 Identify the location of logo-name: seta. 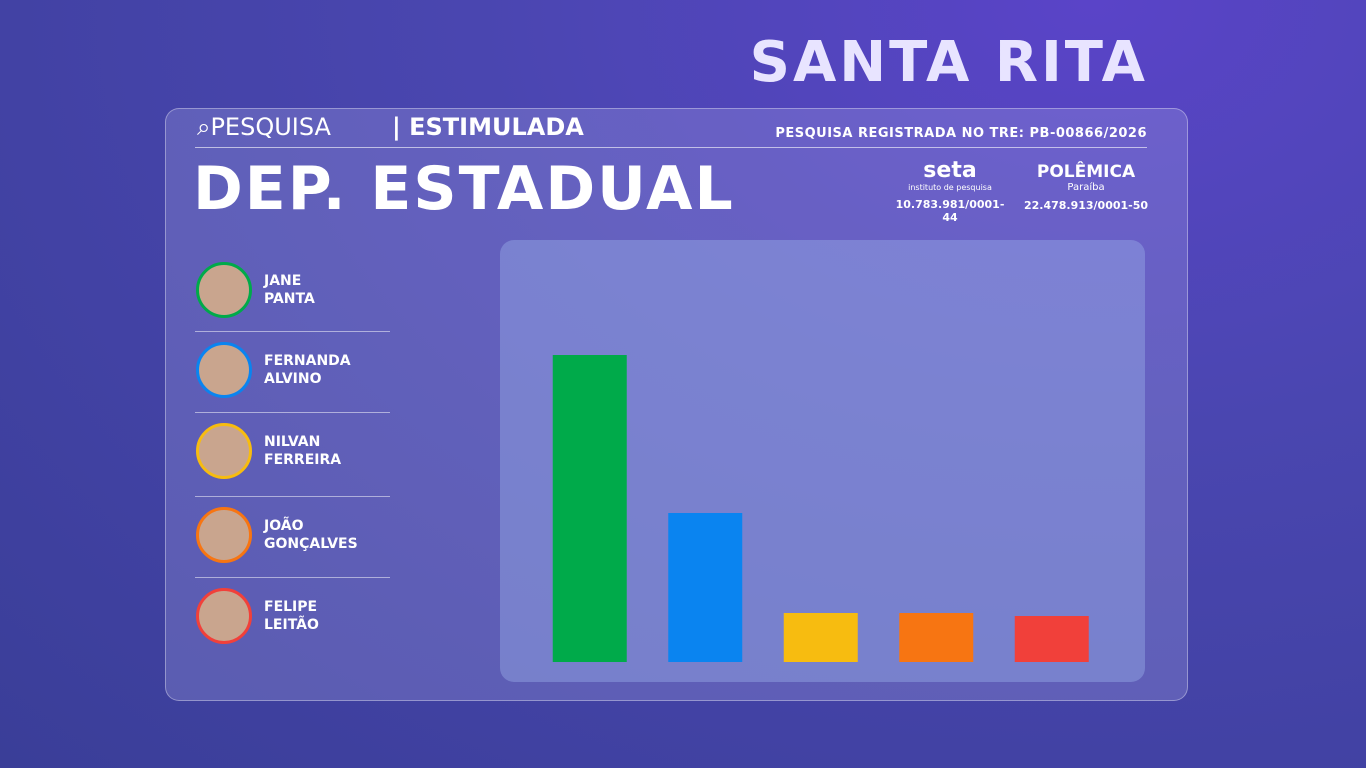
(950, 170).